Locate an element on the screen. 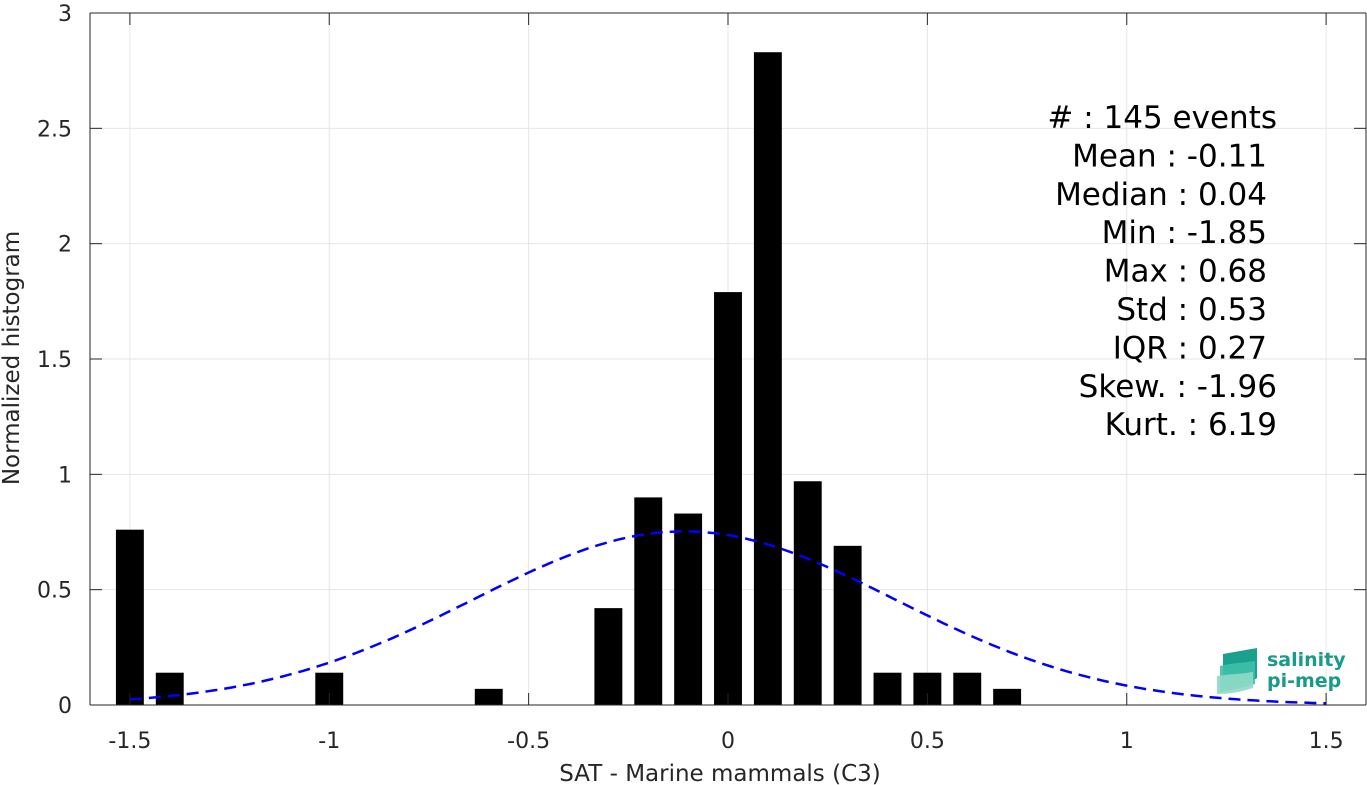 The height and width of the screenshot is (785, 1367). stat-line: IQR : 0.27 is located at coordinates (1190, 348).